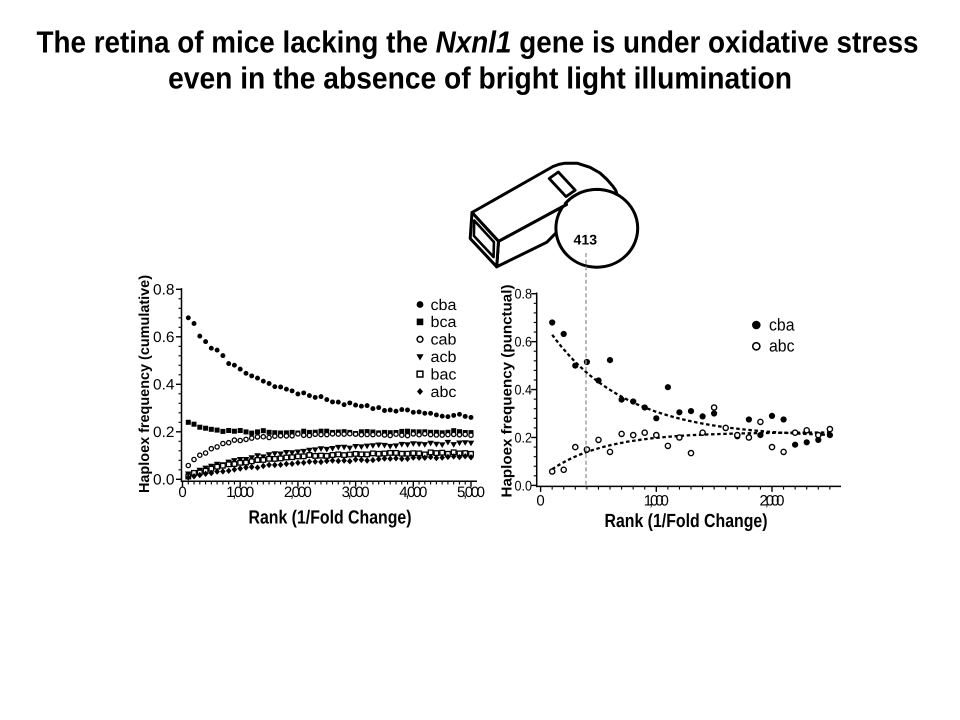  Describe the element at coordinates (444, 340) in the screenshot. I see `svg-text: cab` at that location.